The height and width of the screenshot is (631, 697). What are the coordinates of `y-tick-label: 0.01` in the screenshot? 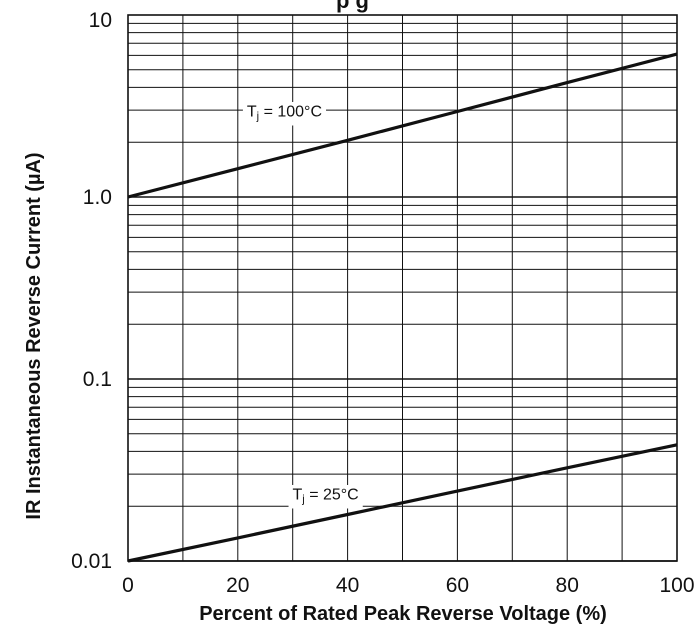 It's located at (91, 561).